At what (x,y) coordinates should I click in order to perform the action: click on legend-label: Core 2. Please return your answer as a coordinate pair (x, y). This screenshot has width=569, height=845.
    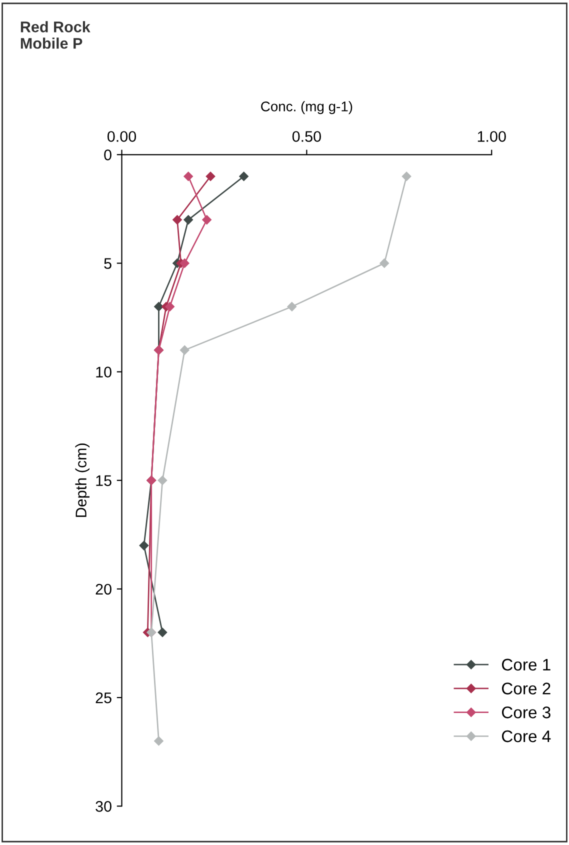
    Looking at the image, I should click on (526, 688).